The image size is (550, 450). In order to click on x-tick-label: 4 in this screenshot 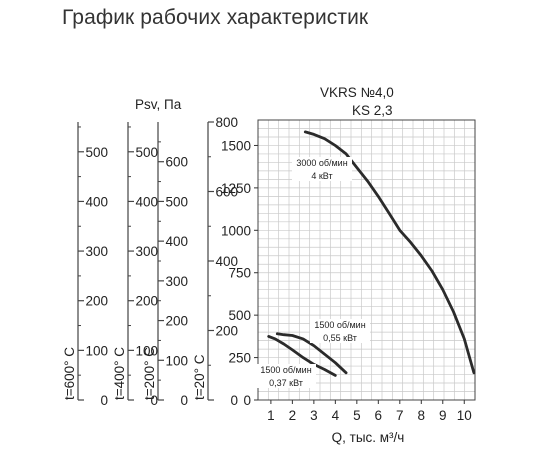, I will do `click(336, 415)`.